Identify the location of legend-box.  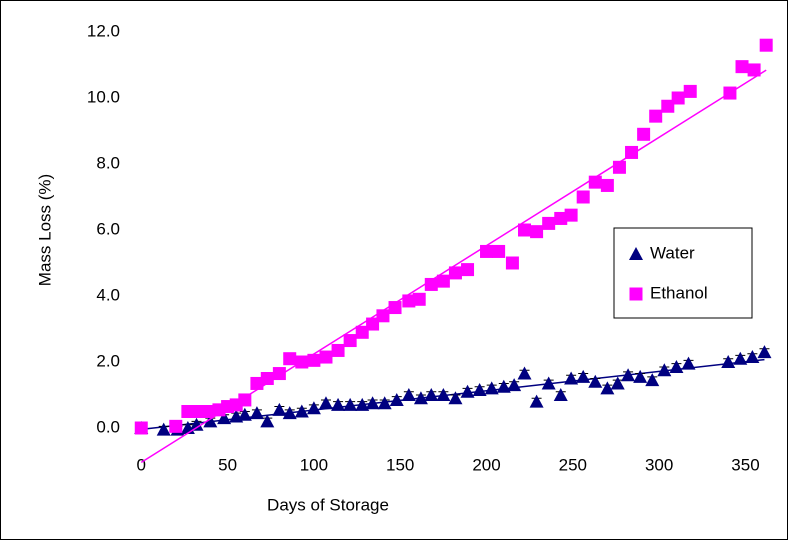
(683, 273).